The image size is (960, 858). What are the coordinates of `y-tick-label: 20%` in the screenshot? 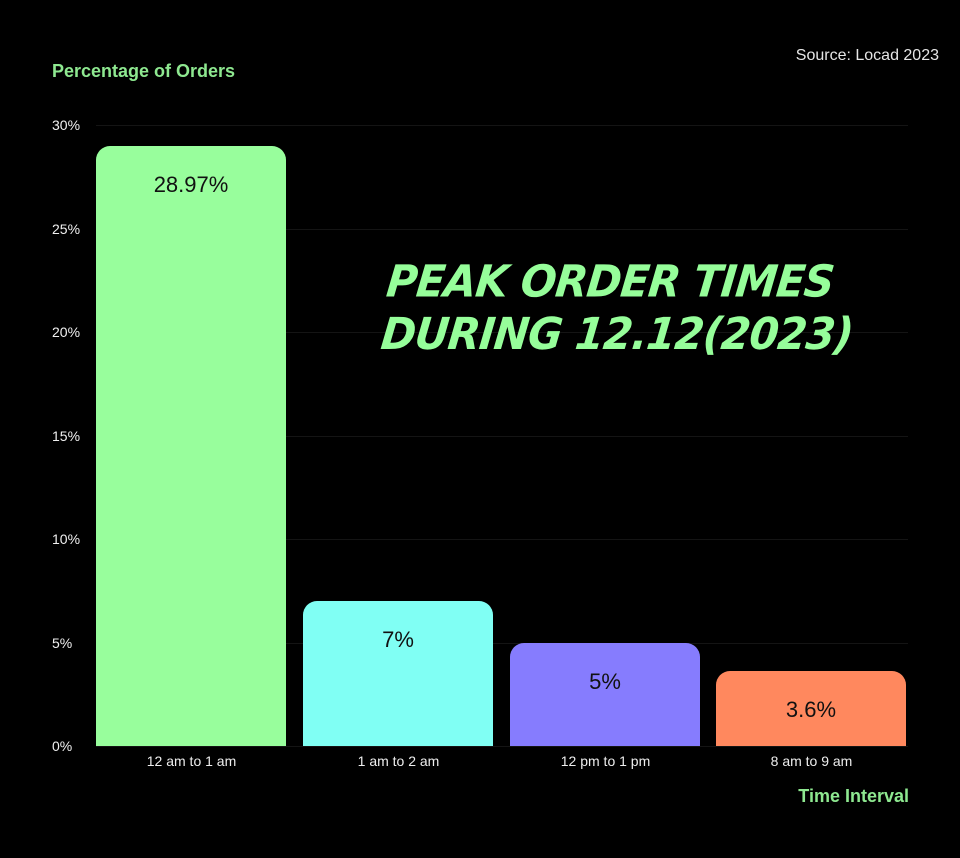 It's located at (66, 332).